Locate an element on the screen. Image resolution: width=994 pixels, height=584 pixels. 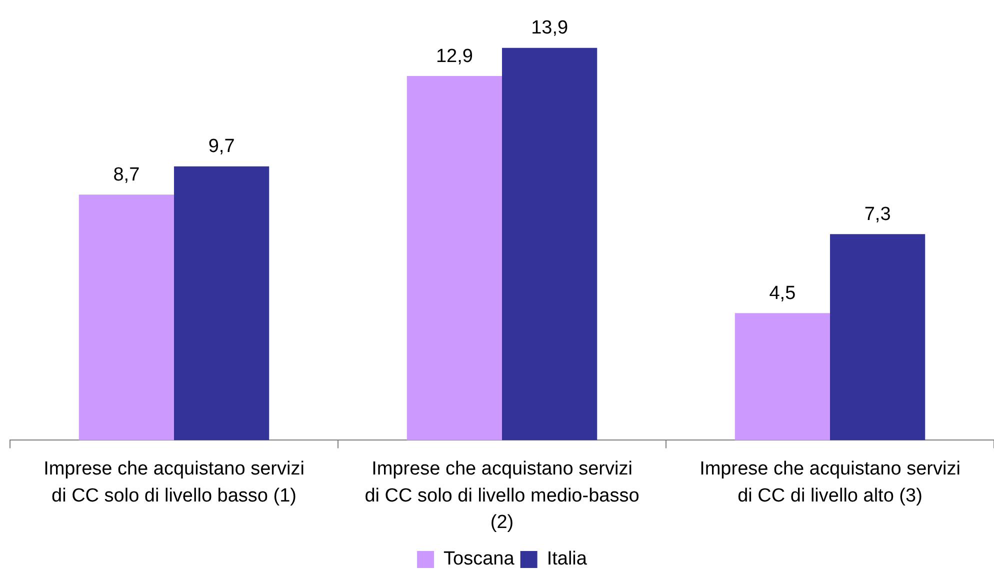
legend-label: Toscana is located at coordinates (479, 559).